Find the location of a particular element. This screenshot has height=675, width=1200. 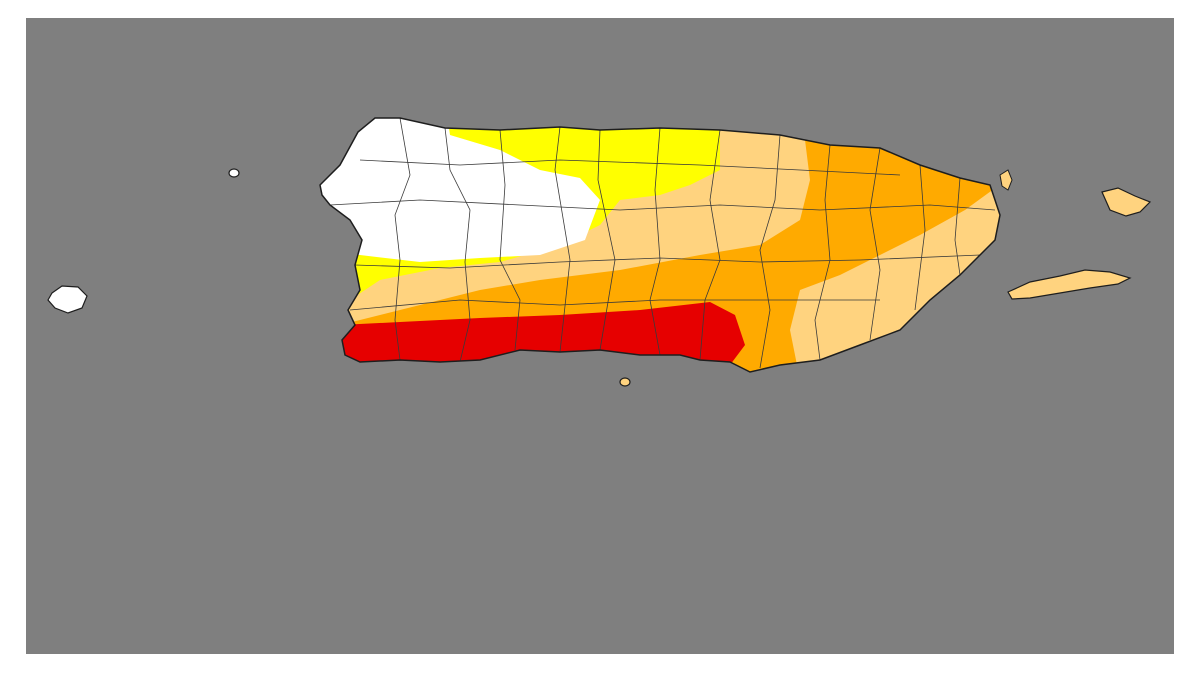

area-none is located at coordinates (460, 190).